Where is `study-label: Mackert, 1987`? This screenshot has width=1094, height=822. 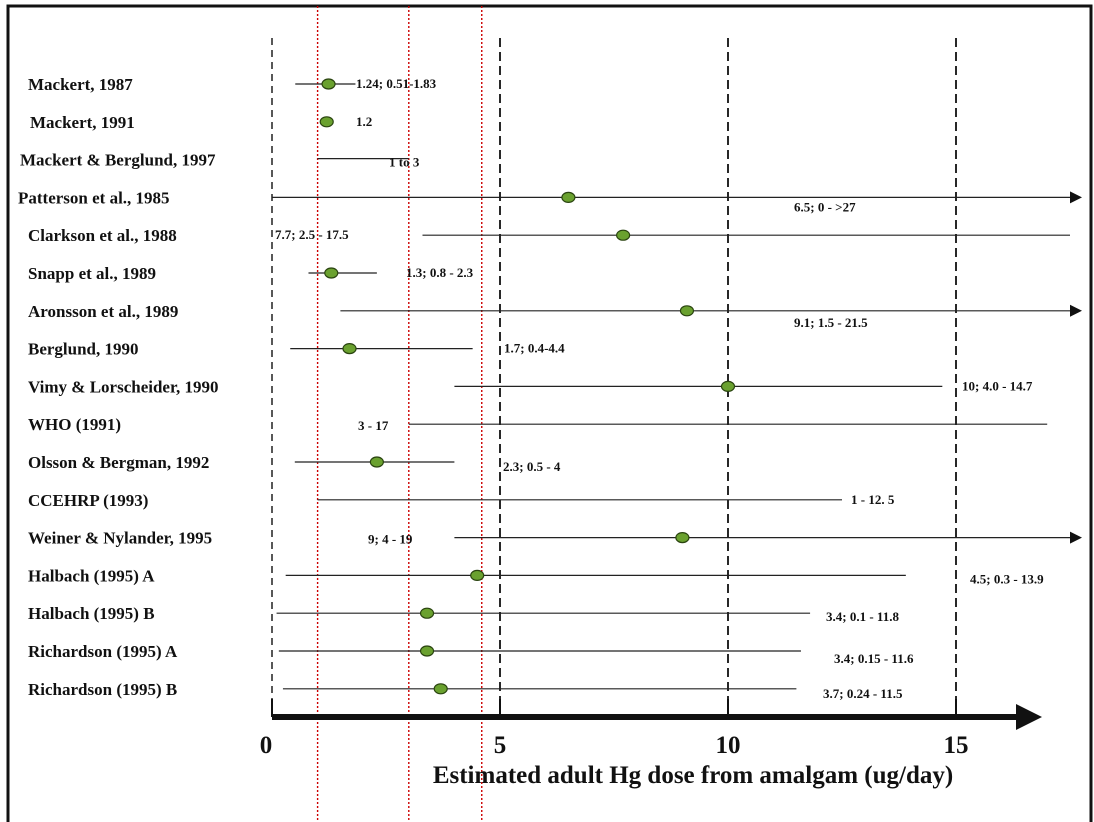
study-label: Mackert, 1987 is located at coordinates (80, 84).